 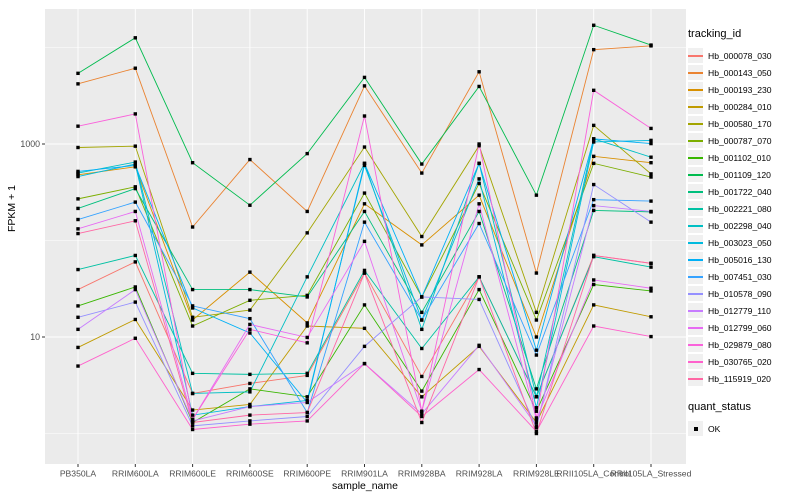 What do you see at coordinates (740, 327) in the screenshot?
I see `legend-entry-label: Hb_012799_060` at bounding box center [740, 327].